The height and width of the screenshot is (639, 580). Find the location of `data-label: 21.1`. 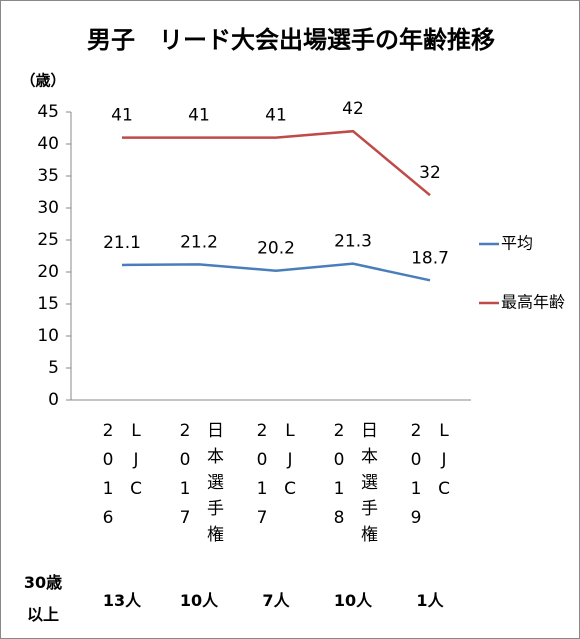

data-label: 21.1 is located at coordinates (122, 243).